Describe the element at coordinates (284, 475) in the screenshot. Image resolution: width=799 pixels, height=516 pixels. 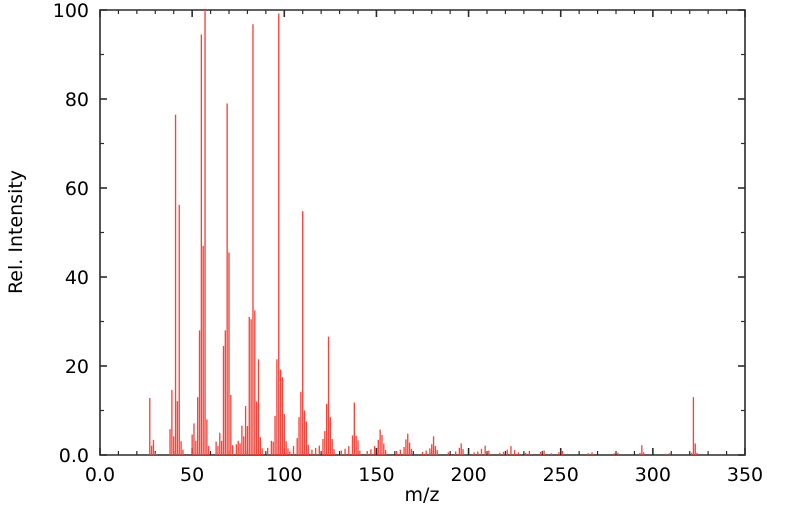
I see `x-tick-label: 100` at that location.